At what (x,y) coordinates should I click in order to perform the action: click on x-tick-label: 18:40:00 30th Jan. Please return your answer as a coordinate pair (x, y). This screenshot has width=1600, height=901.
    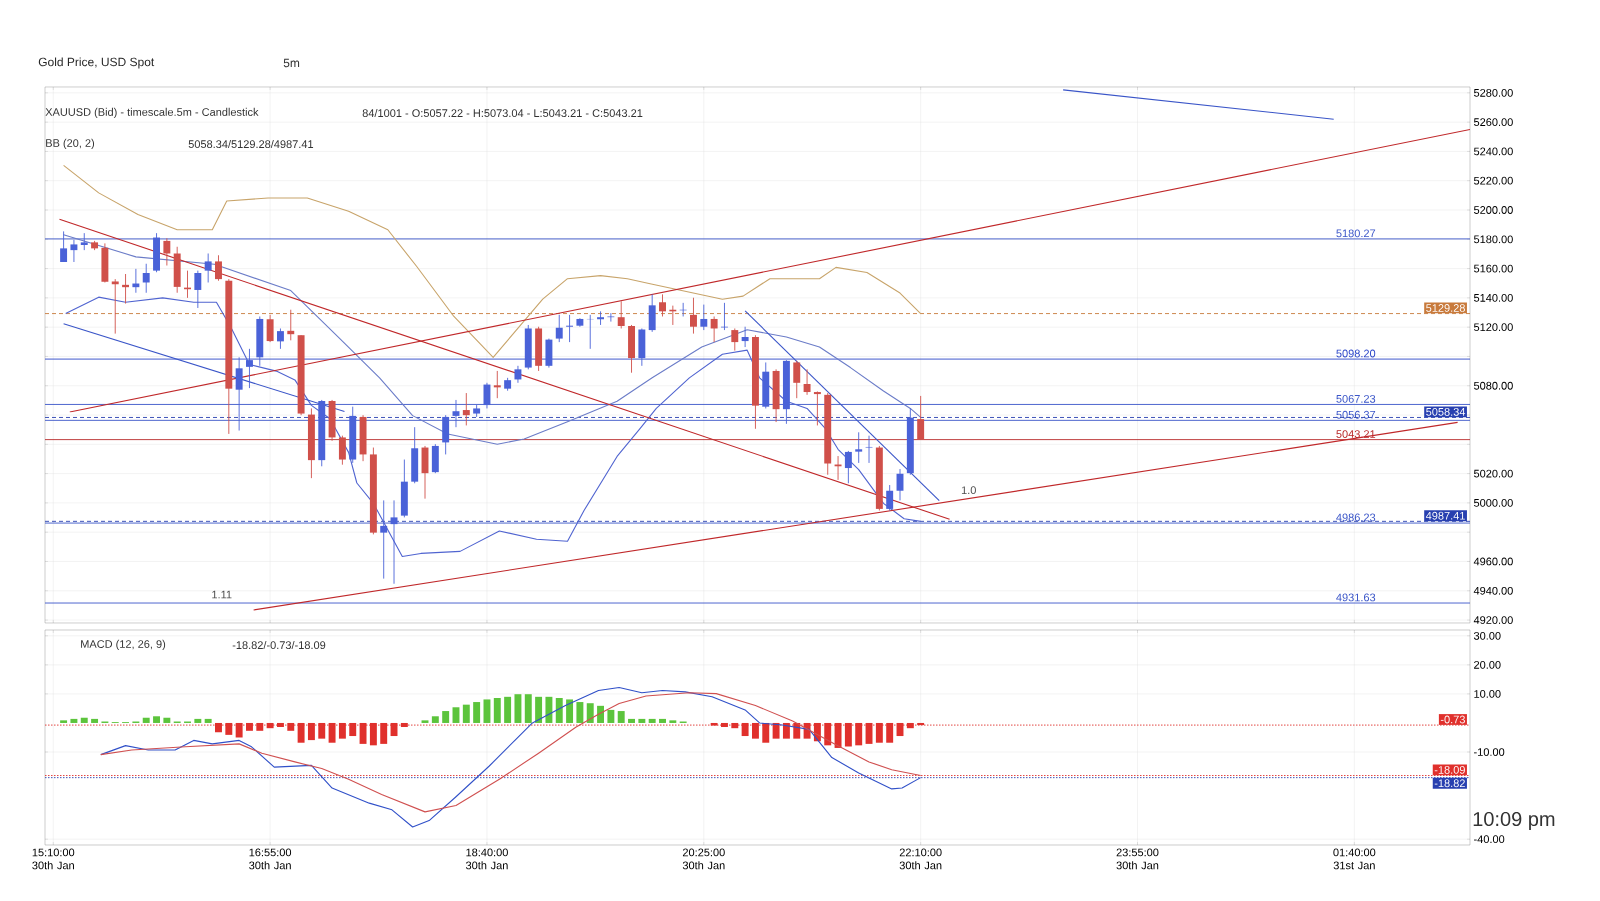
    Looking at the image, I should click on (486, 859).